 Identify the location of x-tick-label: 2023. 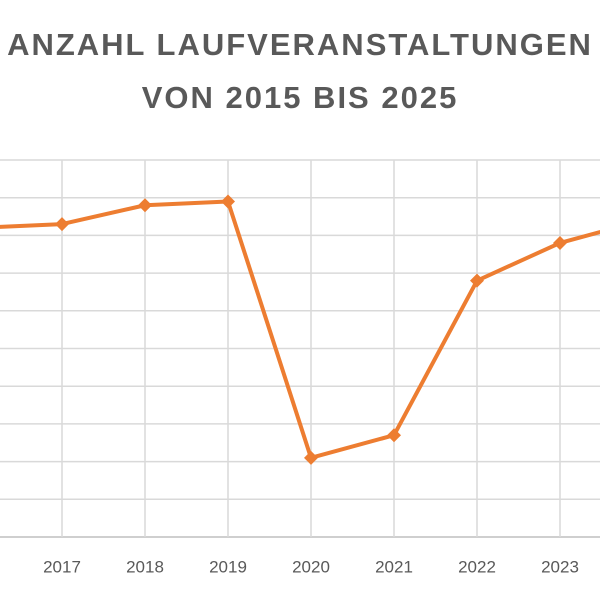
(560, 566).